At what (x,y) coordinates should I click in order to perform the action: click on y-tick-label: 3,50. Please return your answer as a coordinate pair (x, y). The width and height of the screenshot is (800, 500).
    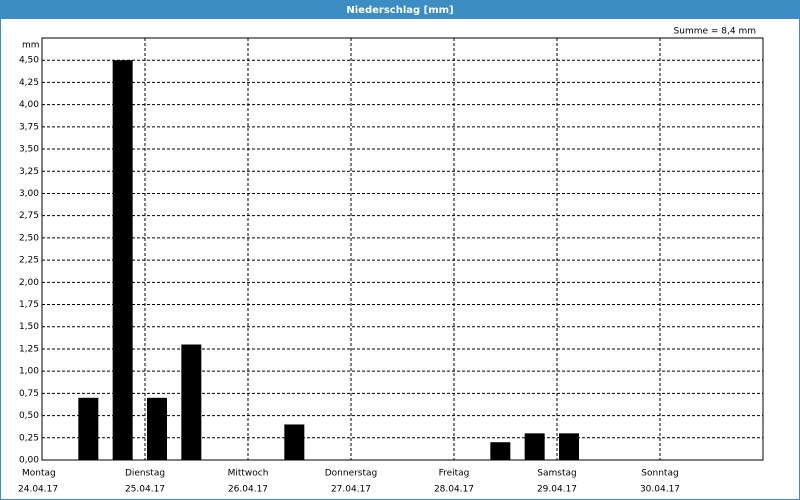
    Looking at the image, I should click on (29, 150).